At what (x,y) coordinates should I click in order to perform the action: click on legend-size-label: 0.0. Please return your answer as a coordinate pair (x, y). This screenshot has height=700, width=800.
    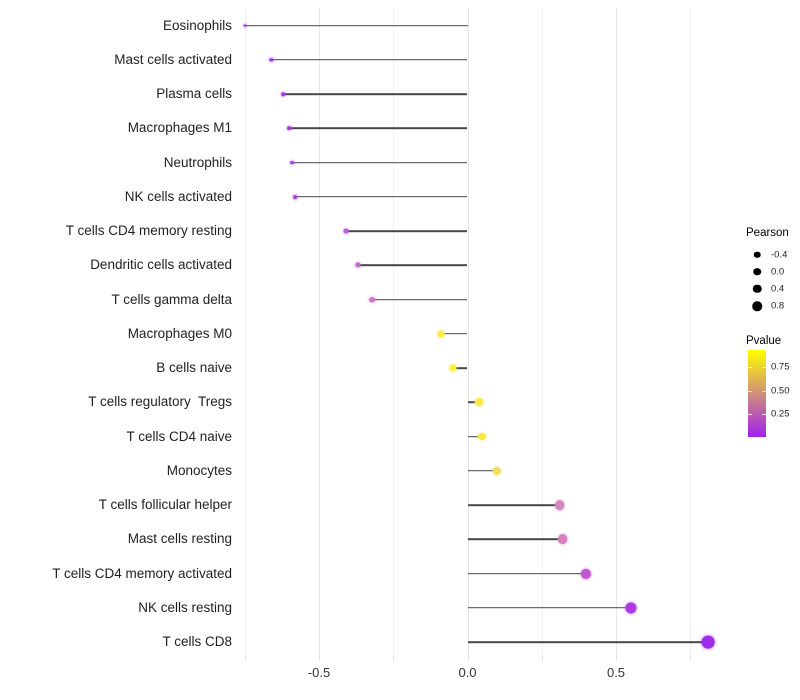
    Looking at the image, I should click on (778, 271).